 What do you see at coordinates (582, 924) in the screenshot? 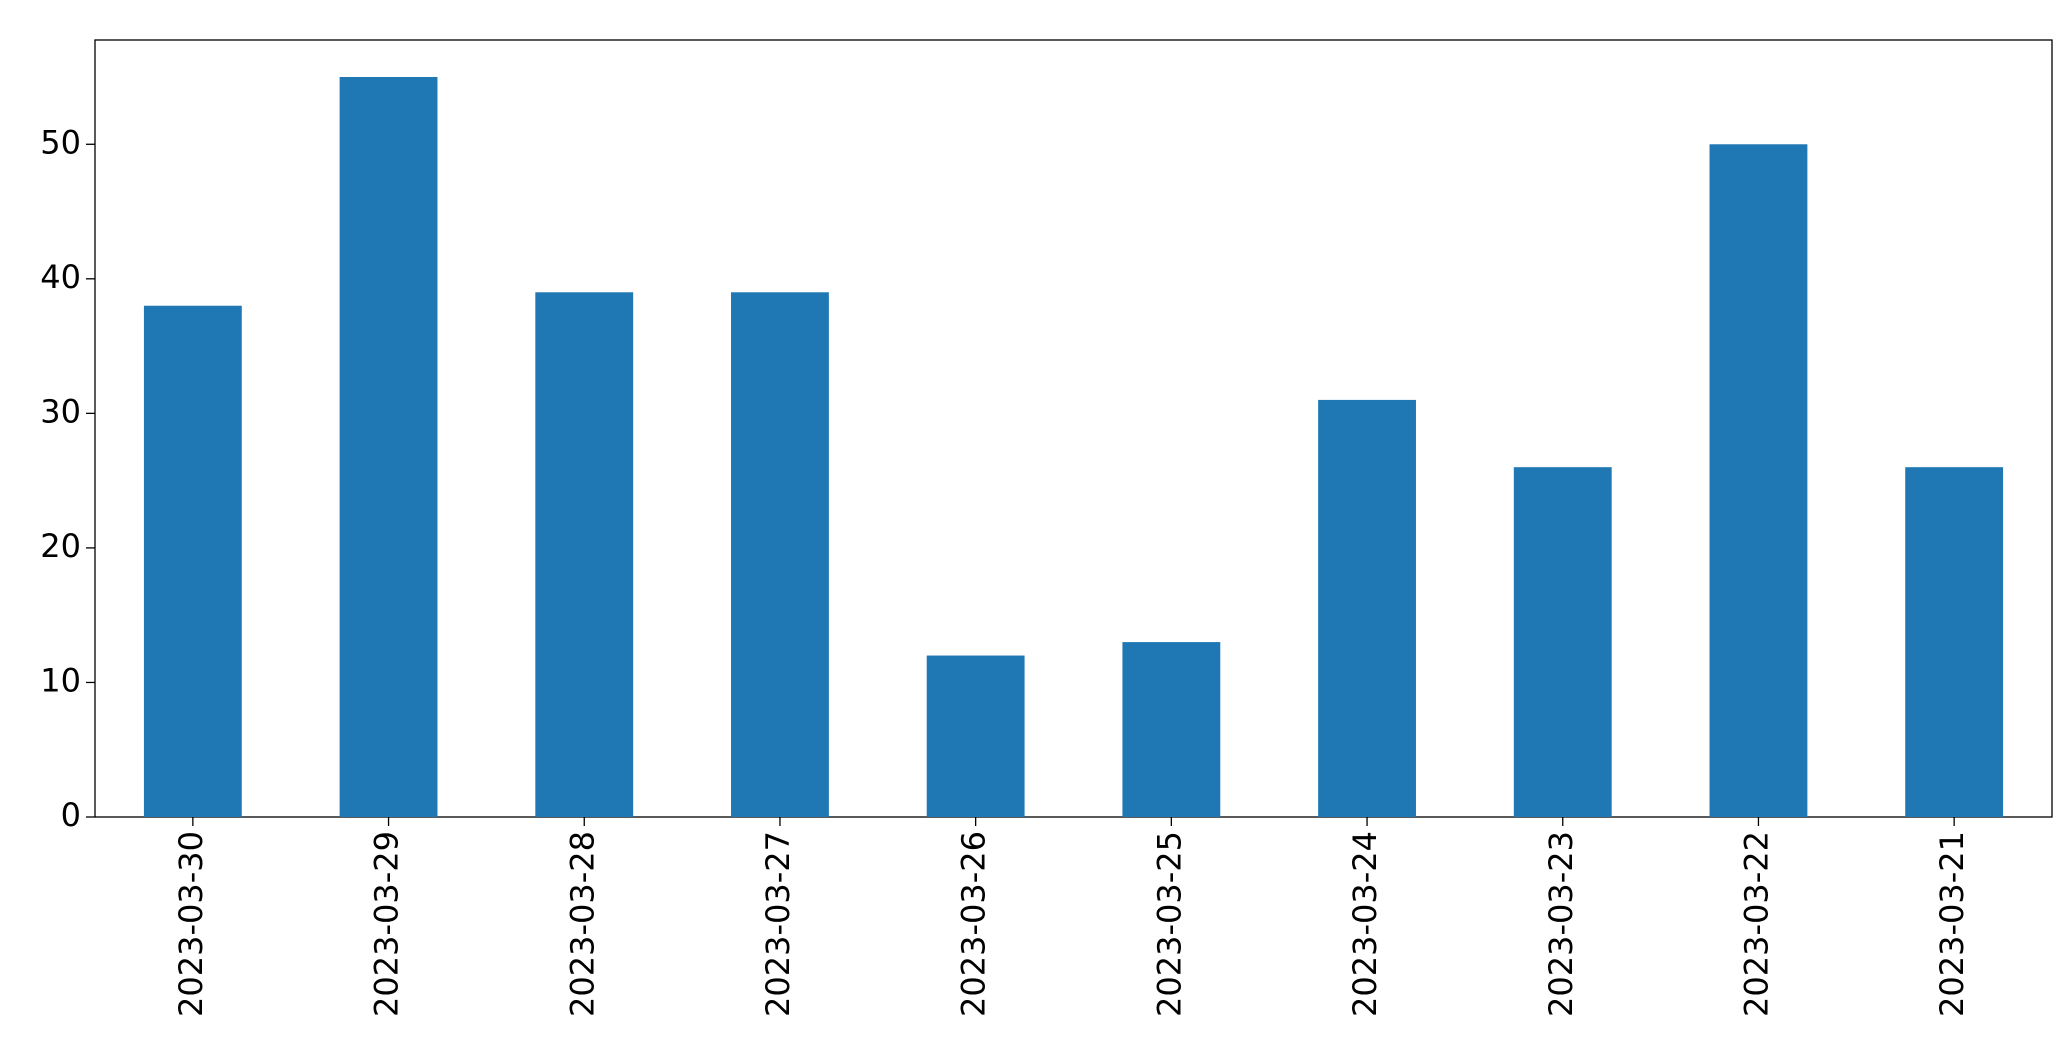
I see `x-tick-label: 2023-03-28` at bounding box center [582, 924].